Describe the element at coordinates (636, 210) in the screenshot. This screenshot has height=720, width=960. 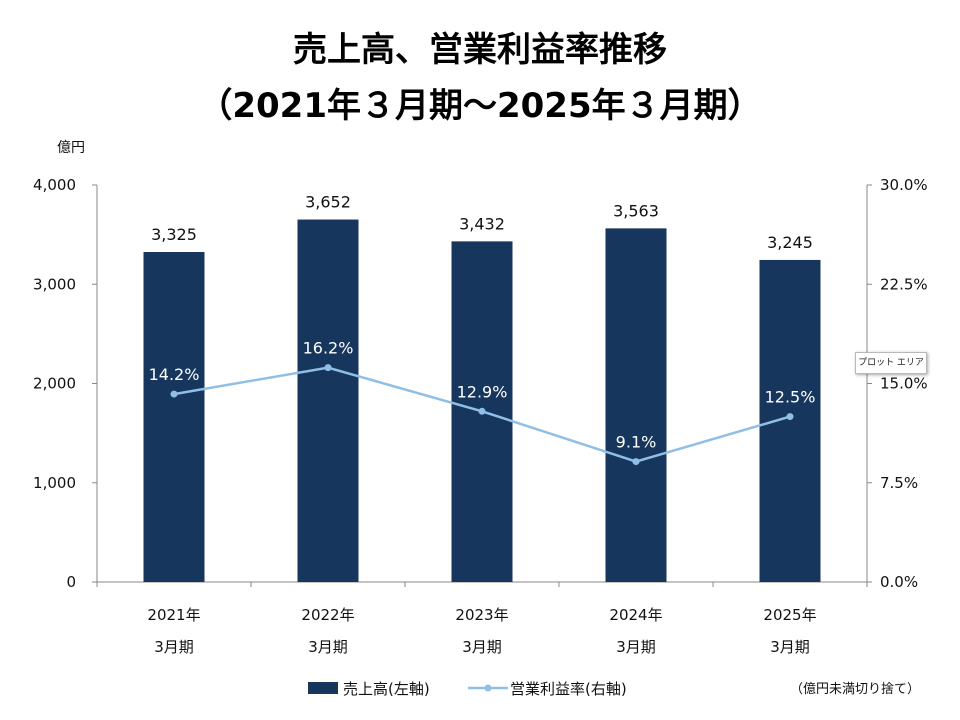
I see `revenue-value-label: 3,563` at that location.